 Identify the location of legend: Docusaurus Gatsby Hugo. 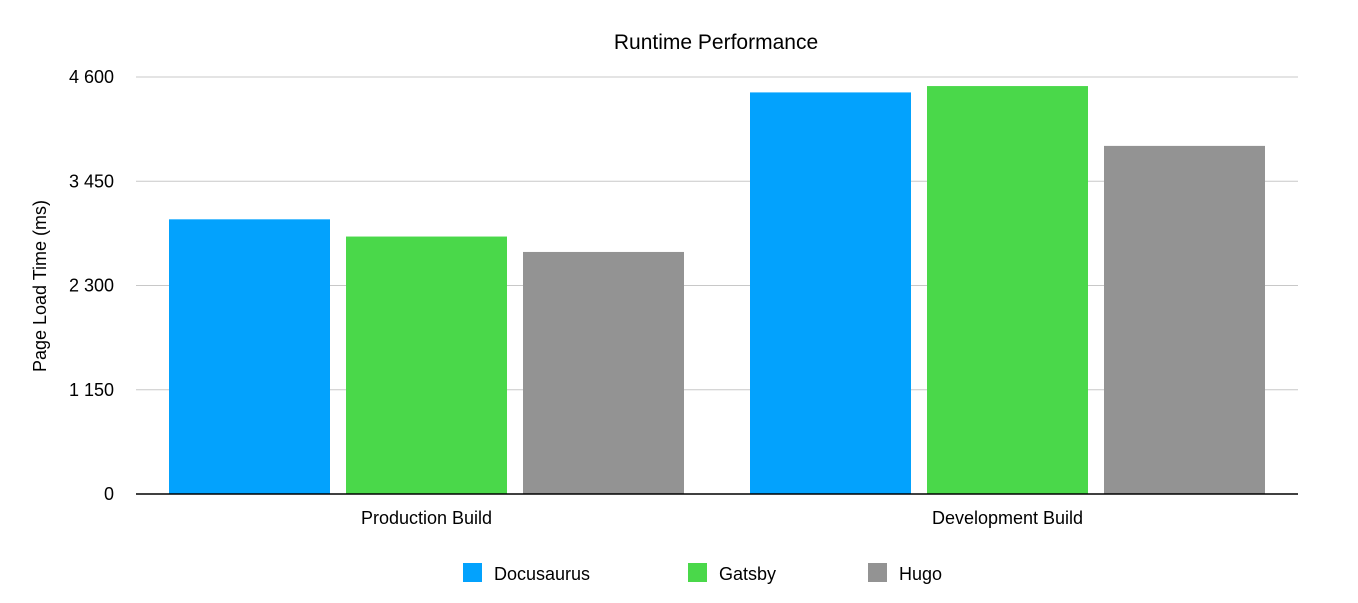
(702, 573).